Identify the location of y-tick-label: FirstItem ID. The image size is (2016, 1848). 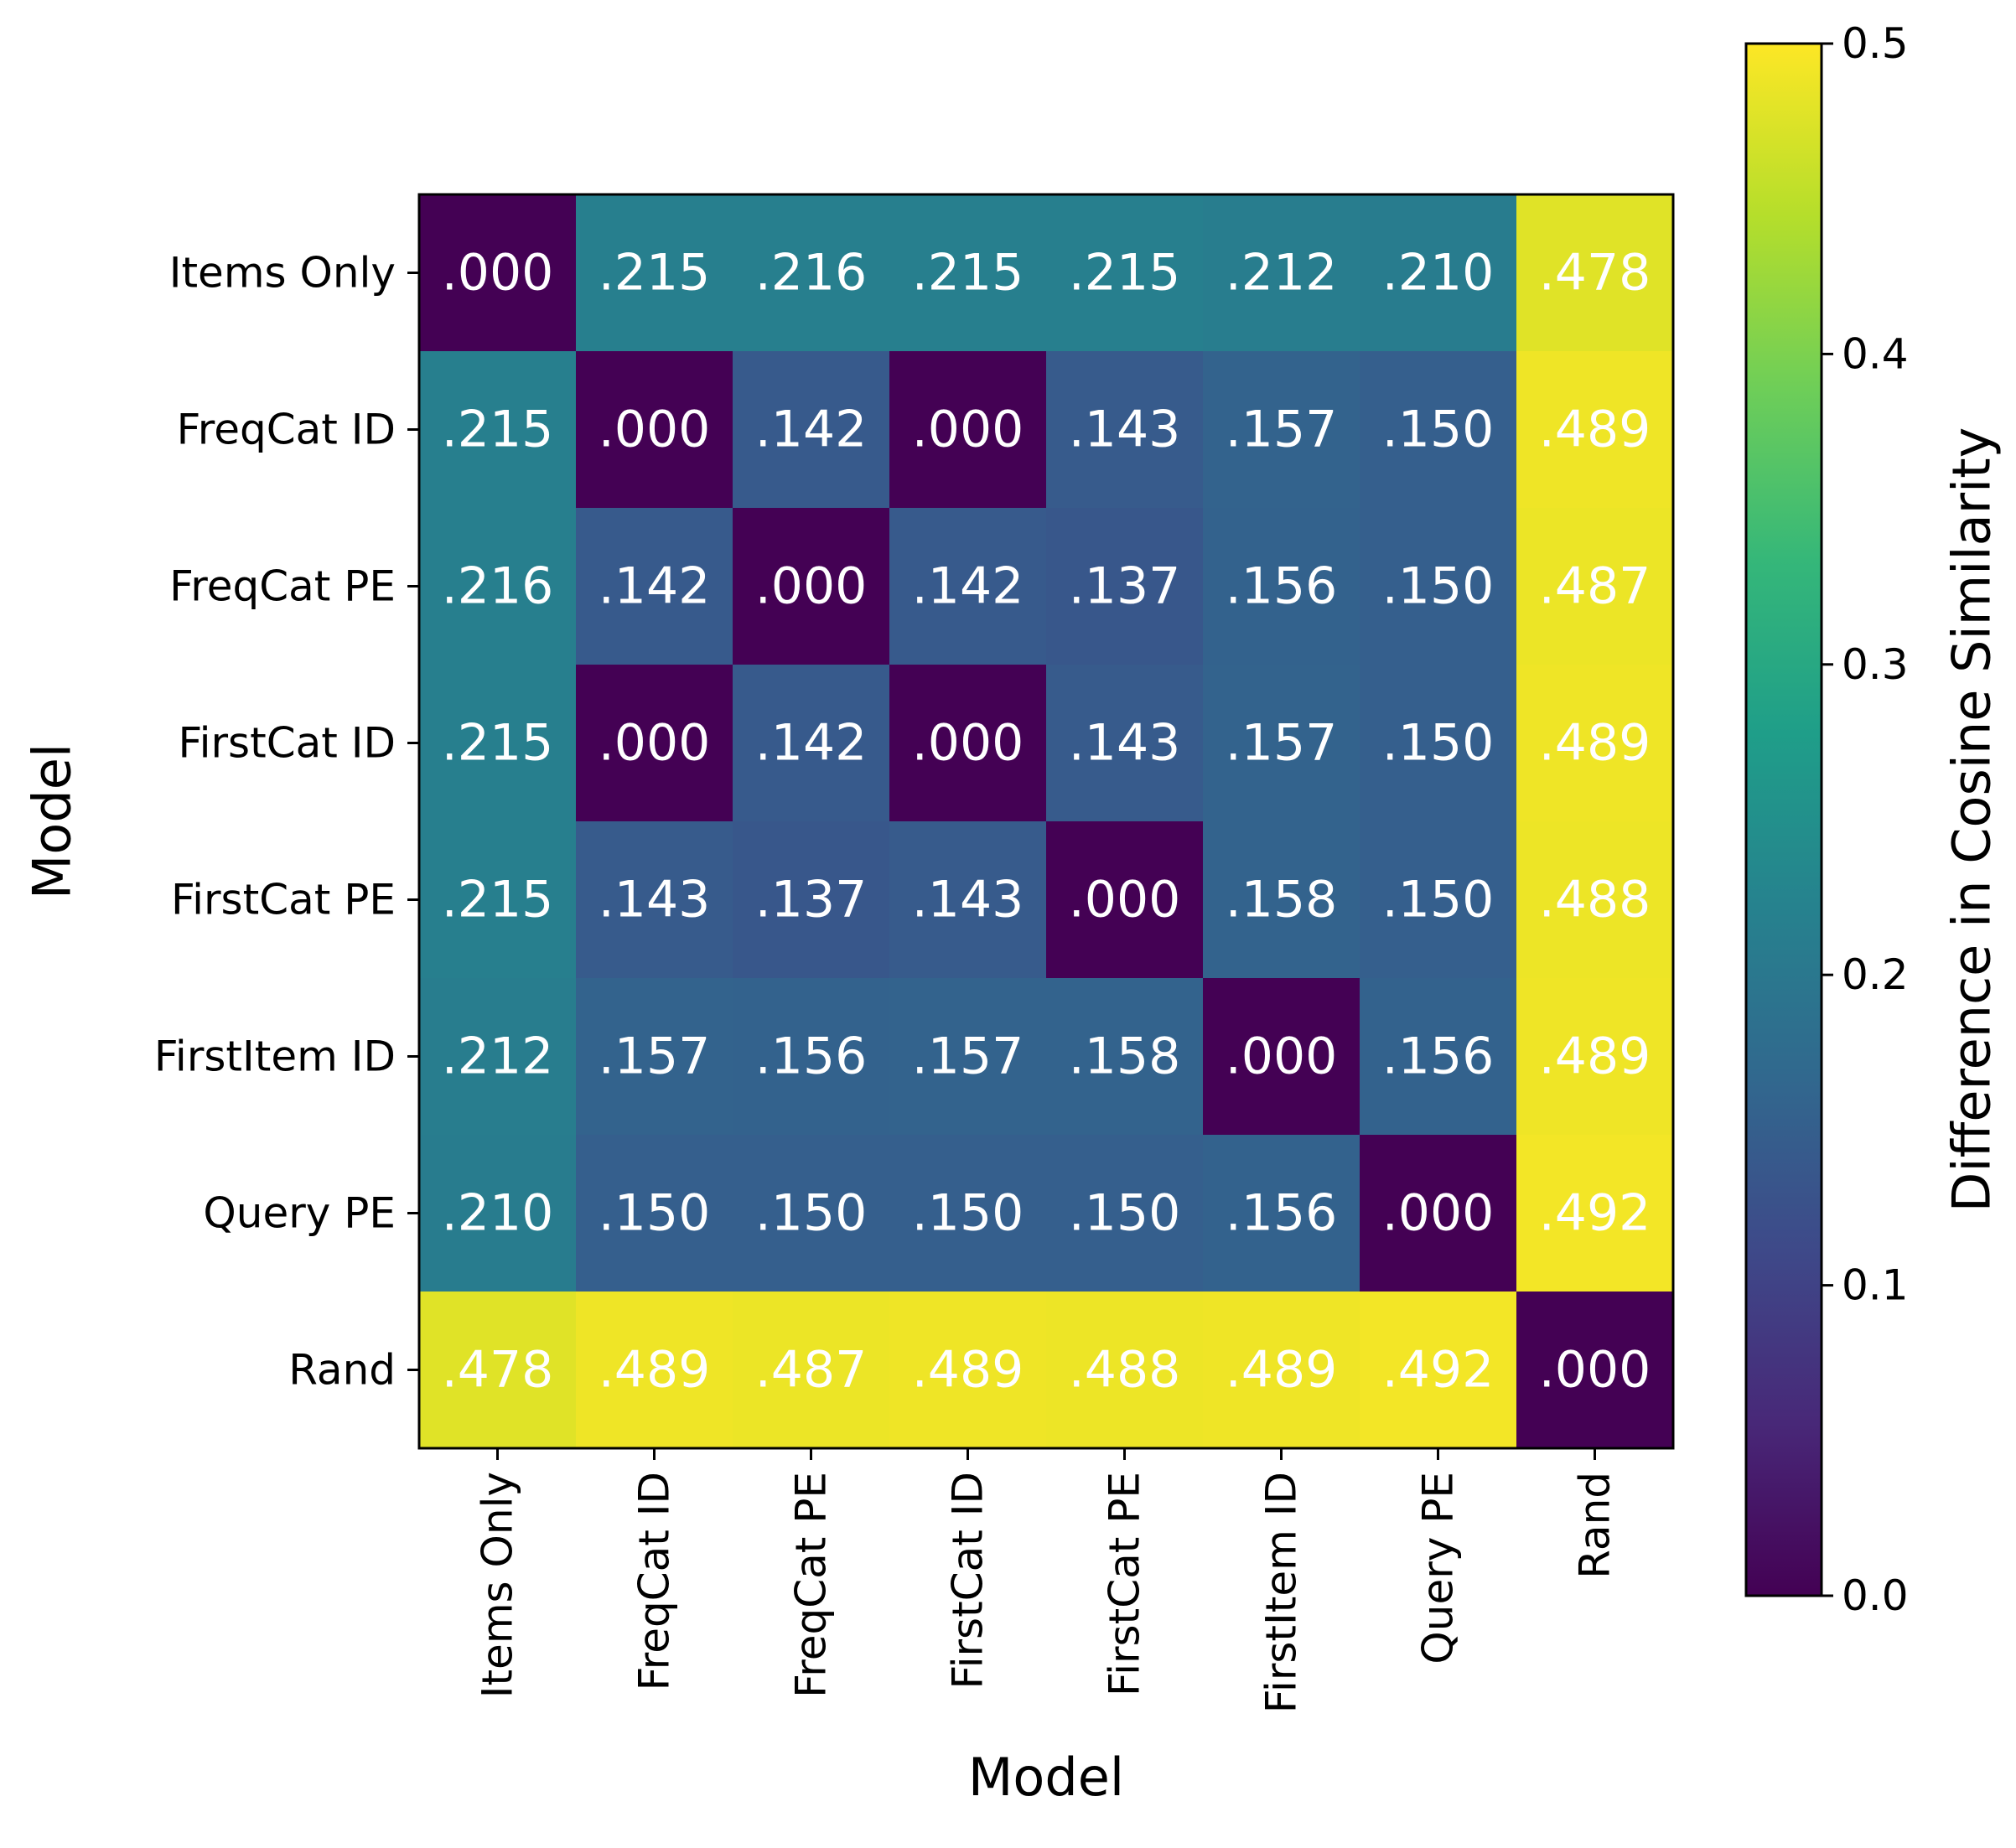
(275, 1057).